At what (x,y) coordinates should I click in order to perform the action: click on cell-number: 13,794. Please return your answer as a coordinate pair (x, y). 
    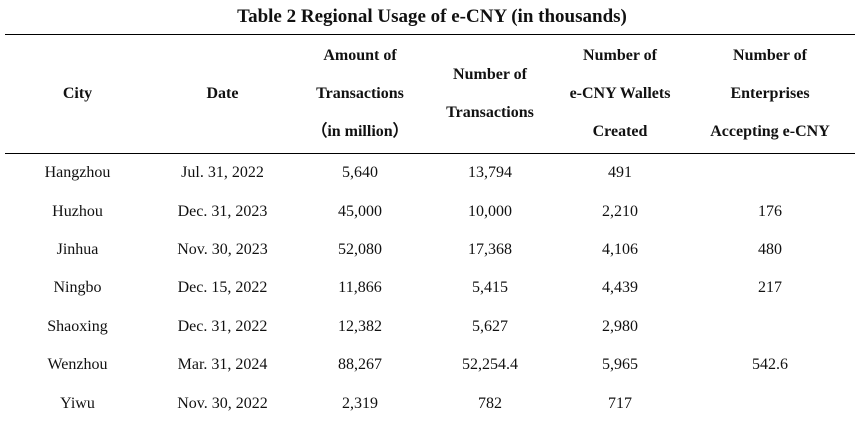
    Looking at the image, I should click on (490, 173).